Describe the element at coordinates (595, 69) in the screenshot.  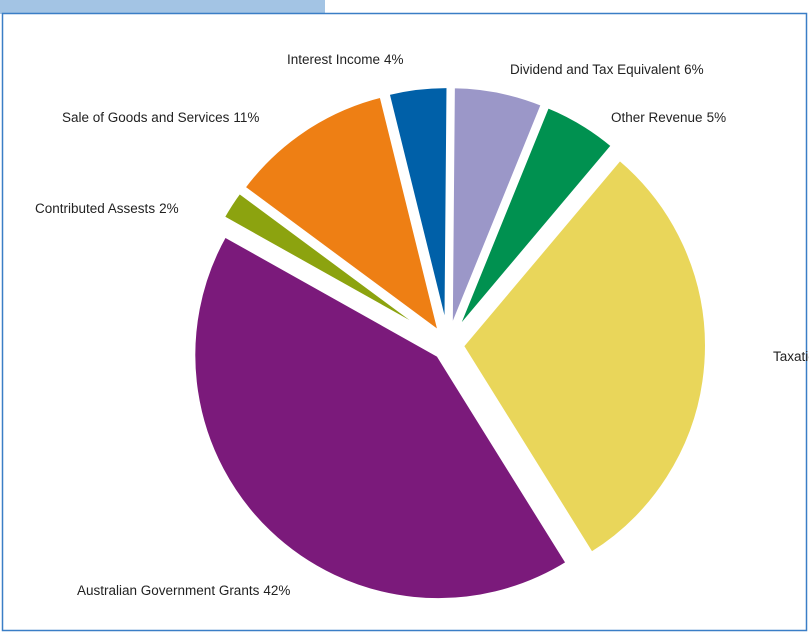
I see `category-name: Dividend and Tax Equivalent` at that location.